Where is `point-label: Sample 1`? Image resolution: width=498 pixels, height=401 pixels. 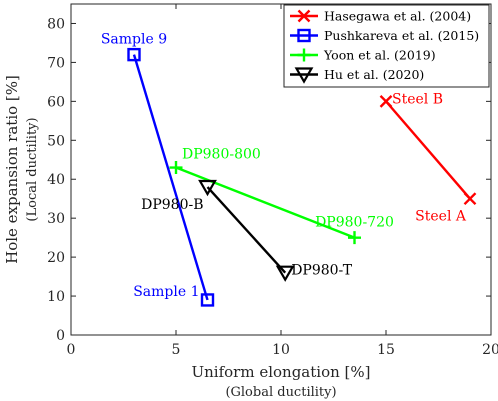 point-label: Sample 1 is located at coordinates (166, 292).